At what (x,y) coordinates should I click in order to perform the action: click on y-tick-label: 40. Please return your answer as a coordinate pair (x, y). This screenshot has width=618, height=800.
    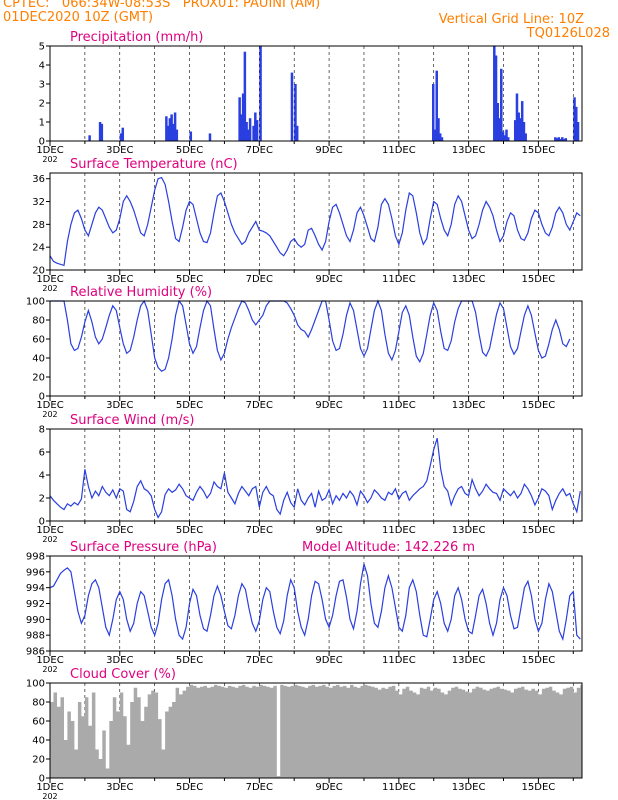
    Looking at the image, I should click on (38, 741).